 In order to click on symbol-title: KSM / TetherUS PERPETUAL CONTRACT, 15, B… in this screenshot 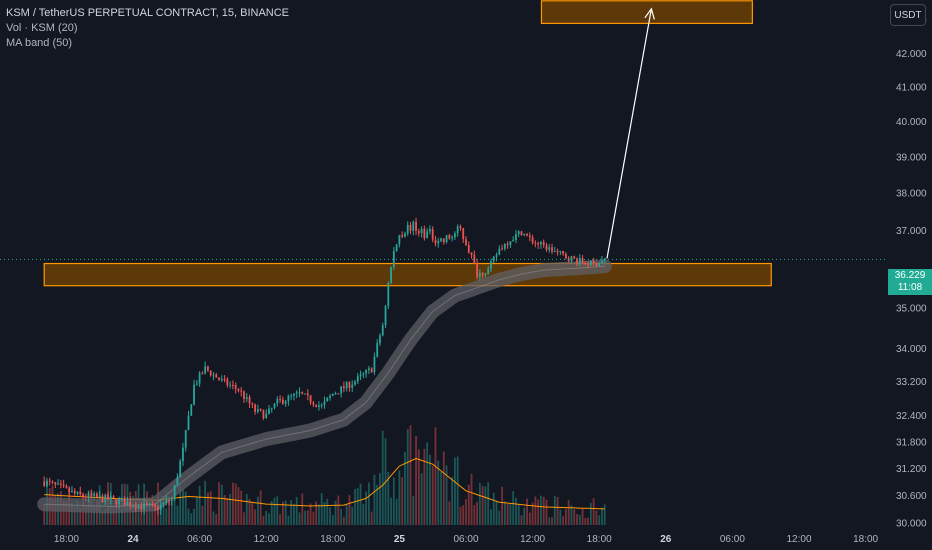, I will do `click(148, 13)`.